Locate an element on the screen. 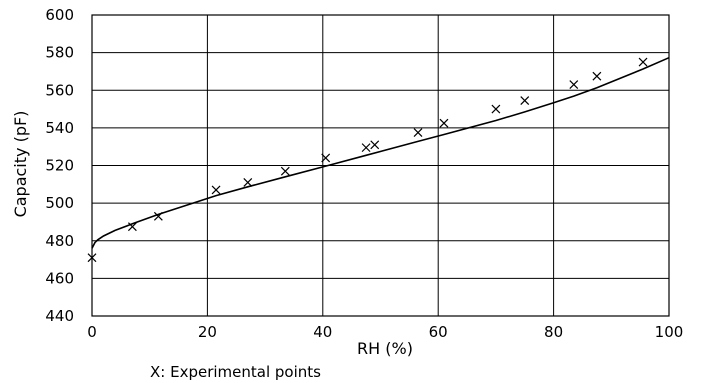  x-tick-label: 80 is located at coordinates (553, 332).